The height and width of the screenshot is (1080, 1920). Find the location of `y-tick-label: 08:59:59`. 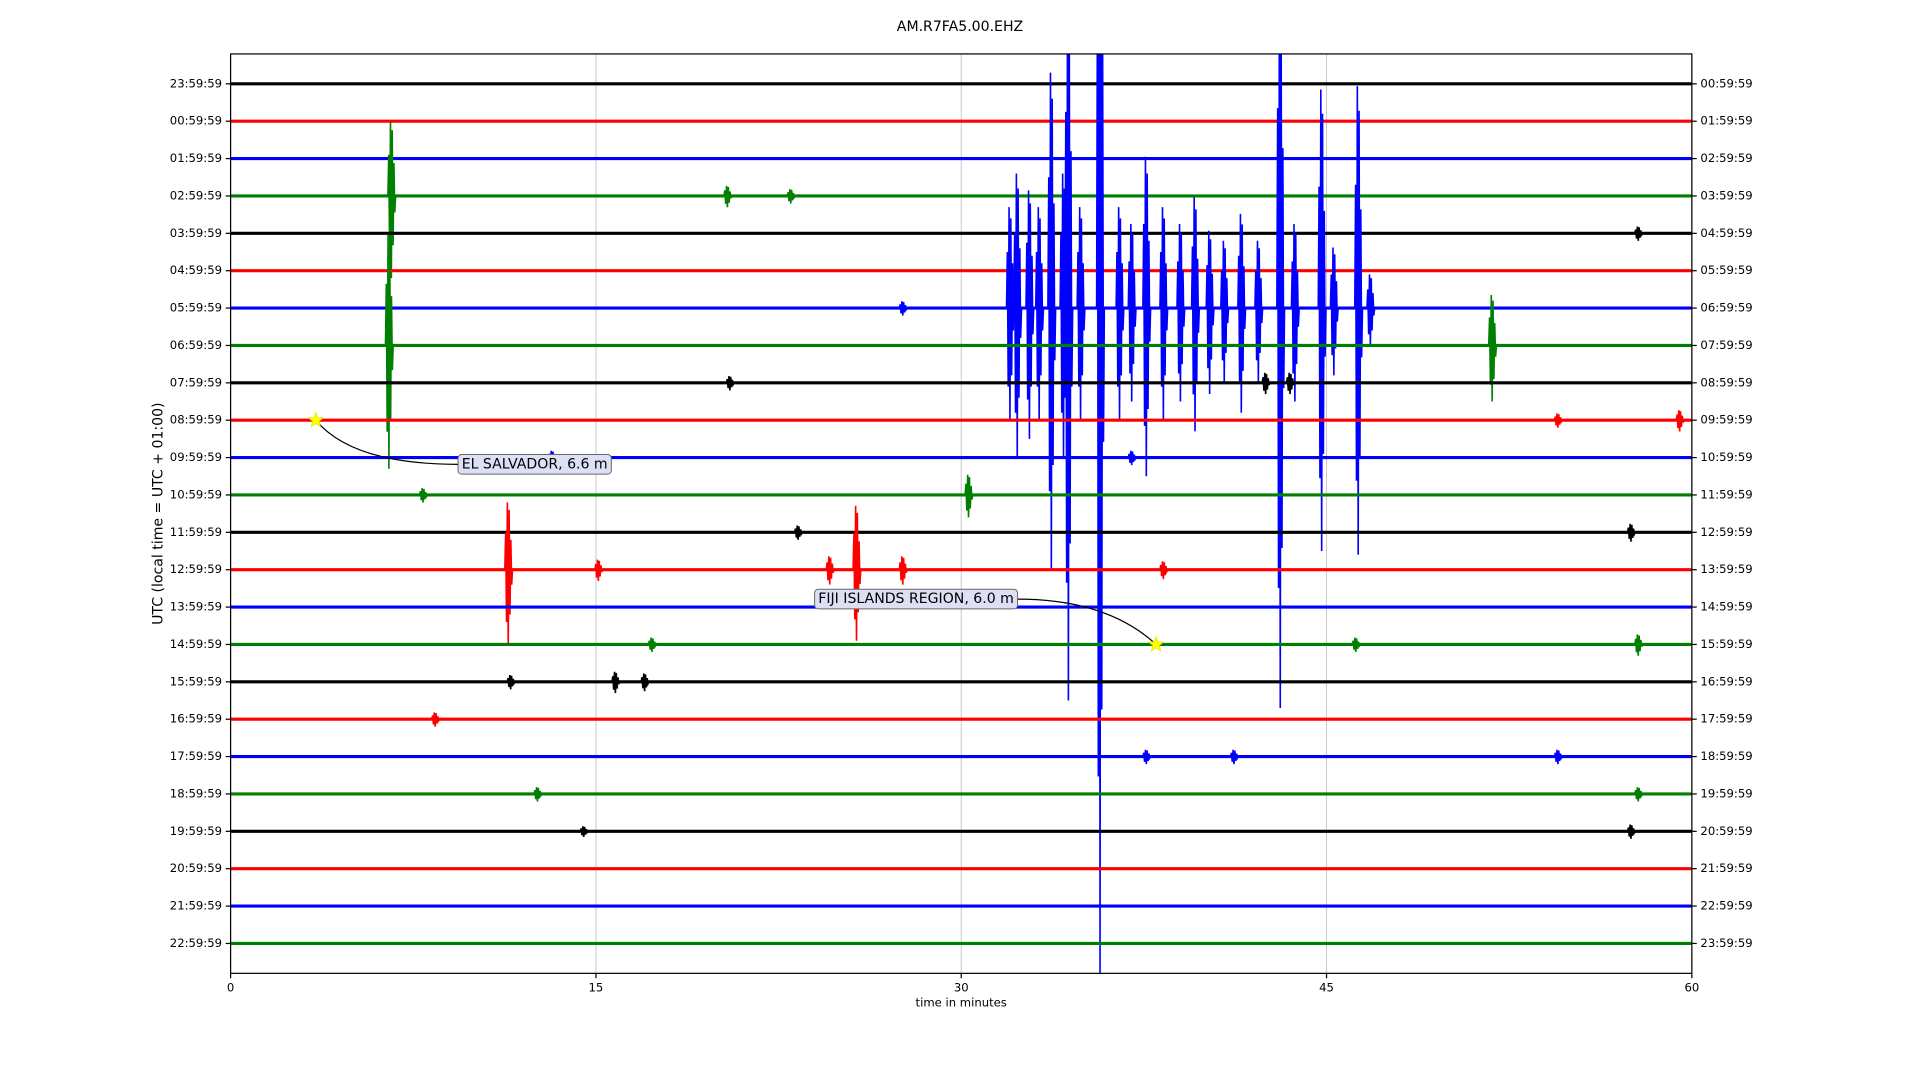

y-tick-label: 08:59:59 is located at coordinates (196, 420).